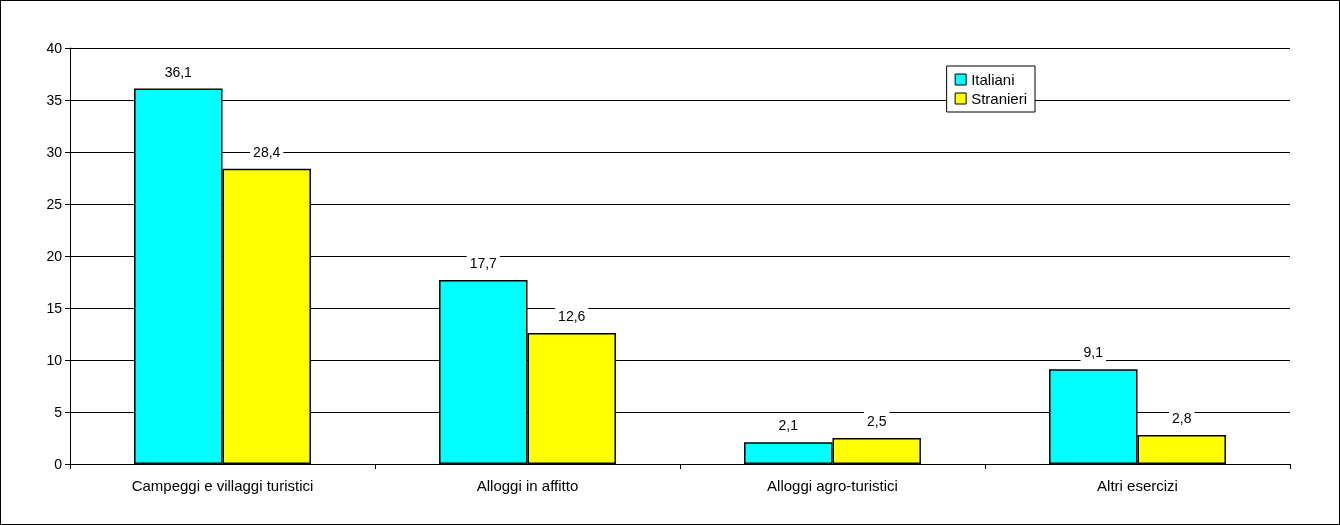 The width and height of the screenshot is (1340, 525). I want to click on y-tick-label: 20, so click(54, 256).